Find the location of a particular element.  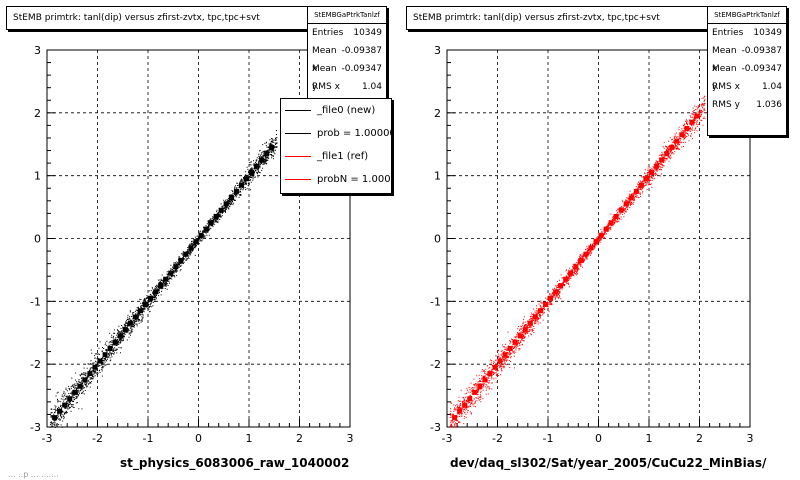

legend-entry: probN = 1.000000 is located at coordinates (336, 179).